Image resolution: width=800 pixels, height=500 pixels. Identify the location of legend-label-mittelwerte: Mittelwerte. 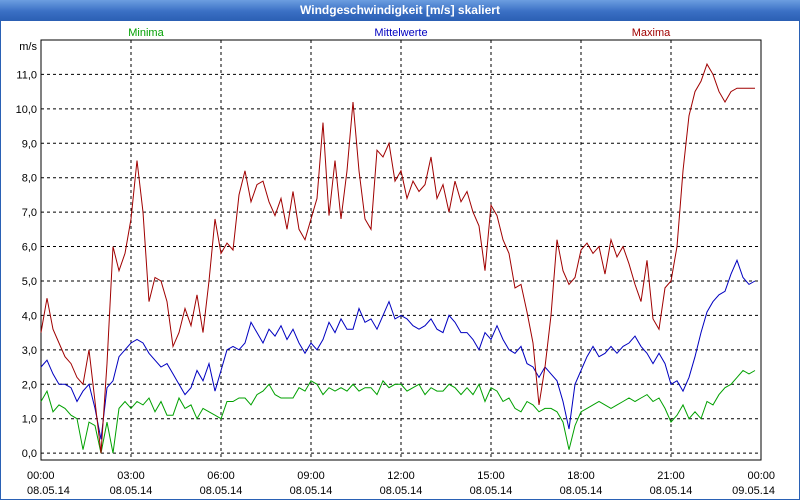
(400, 33).